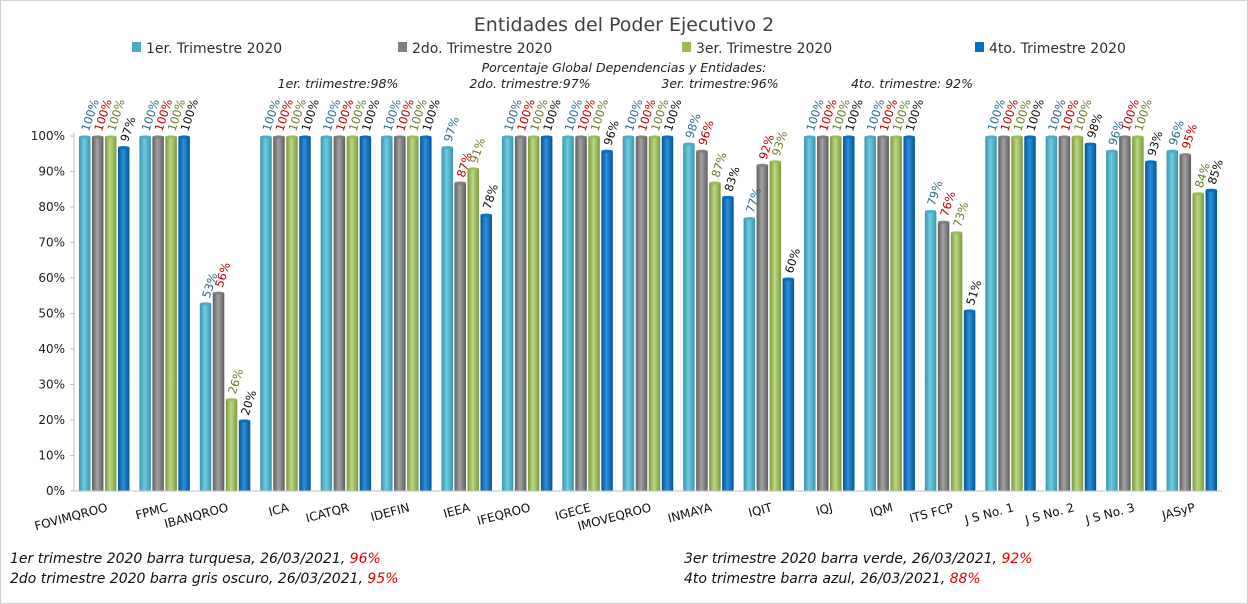  I want to click on data-label: 60%, so click(792, 260).